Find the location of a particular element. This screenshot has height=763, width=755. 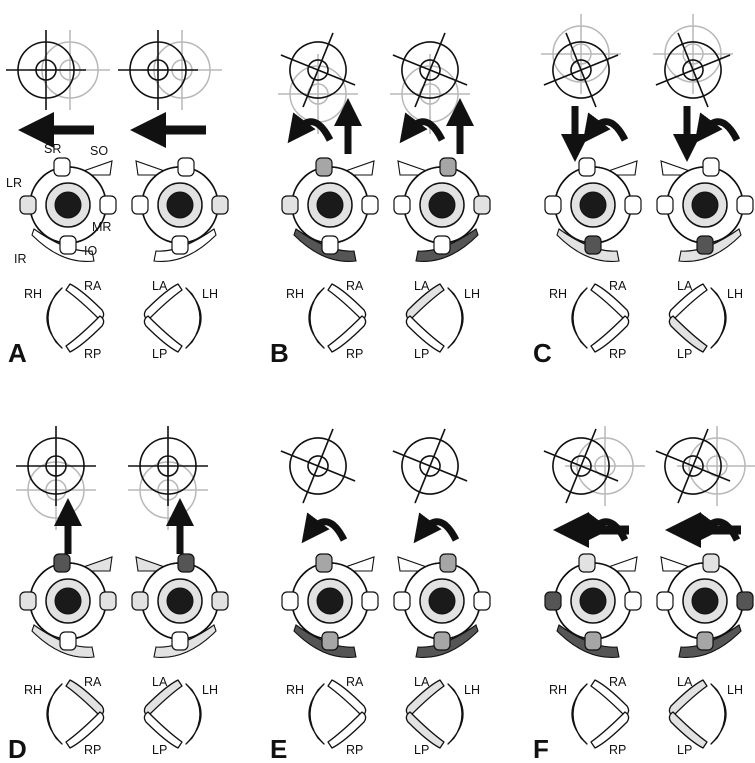

panel-e-left-crosshair-icon is located at coordinates (430, 466).